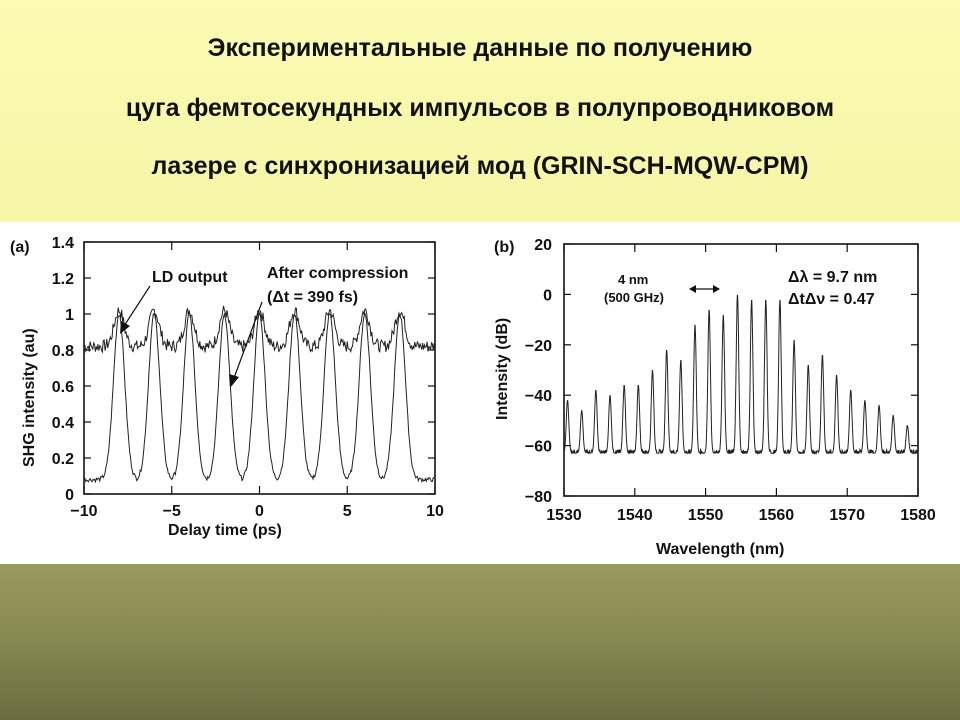  I want to click on spectrum-trace, so click(741, 375).